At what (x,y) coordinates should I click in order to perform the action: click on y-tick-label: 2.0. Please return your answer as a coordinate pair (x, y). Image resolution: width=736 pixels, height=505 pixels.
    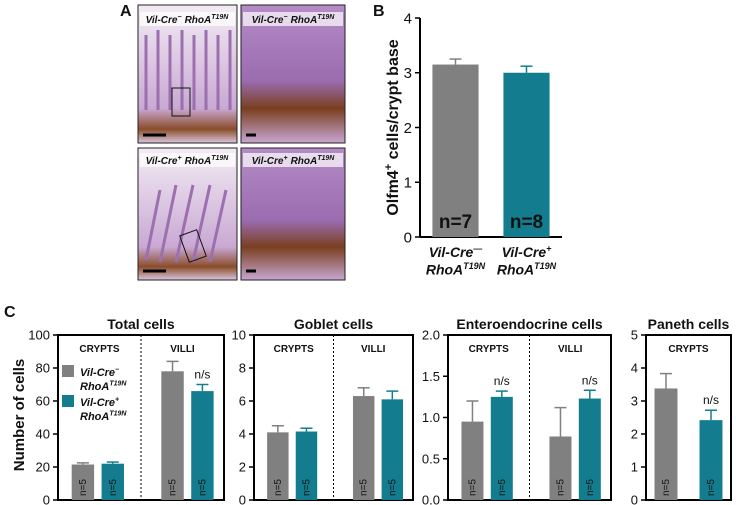
    Looking at the image, I should click on (431, 335).